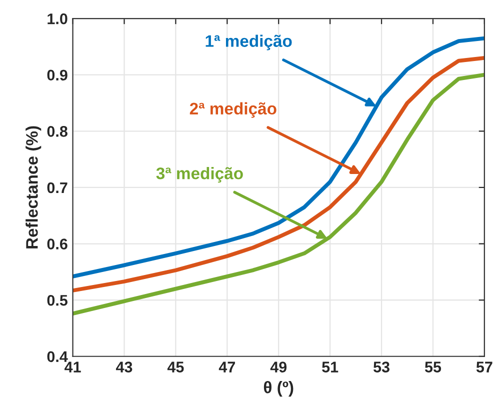 The height and width of the screenshot is (412, 502). What do you see at coordinates (58, 18) in the screenshot?
I see `y-tick-label: 1.0` at bounding box center [58, 18].